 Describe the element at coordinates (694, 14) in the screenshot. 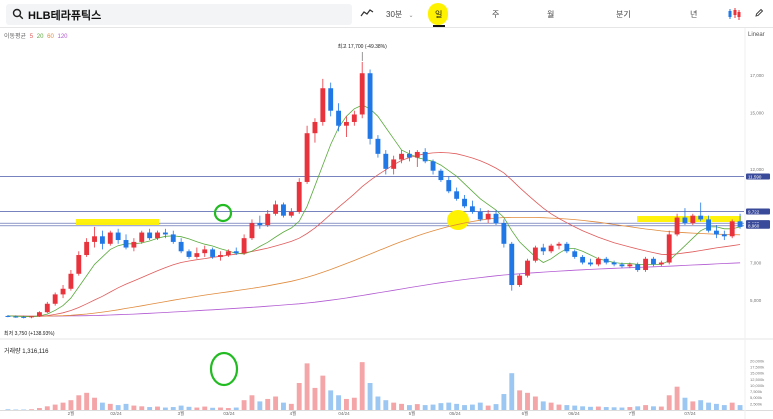

I see `tab-year: 년` at that location.